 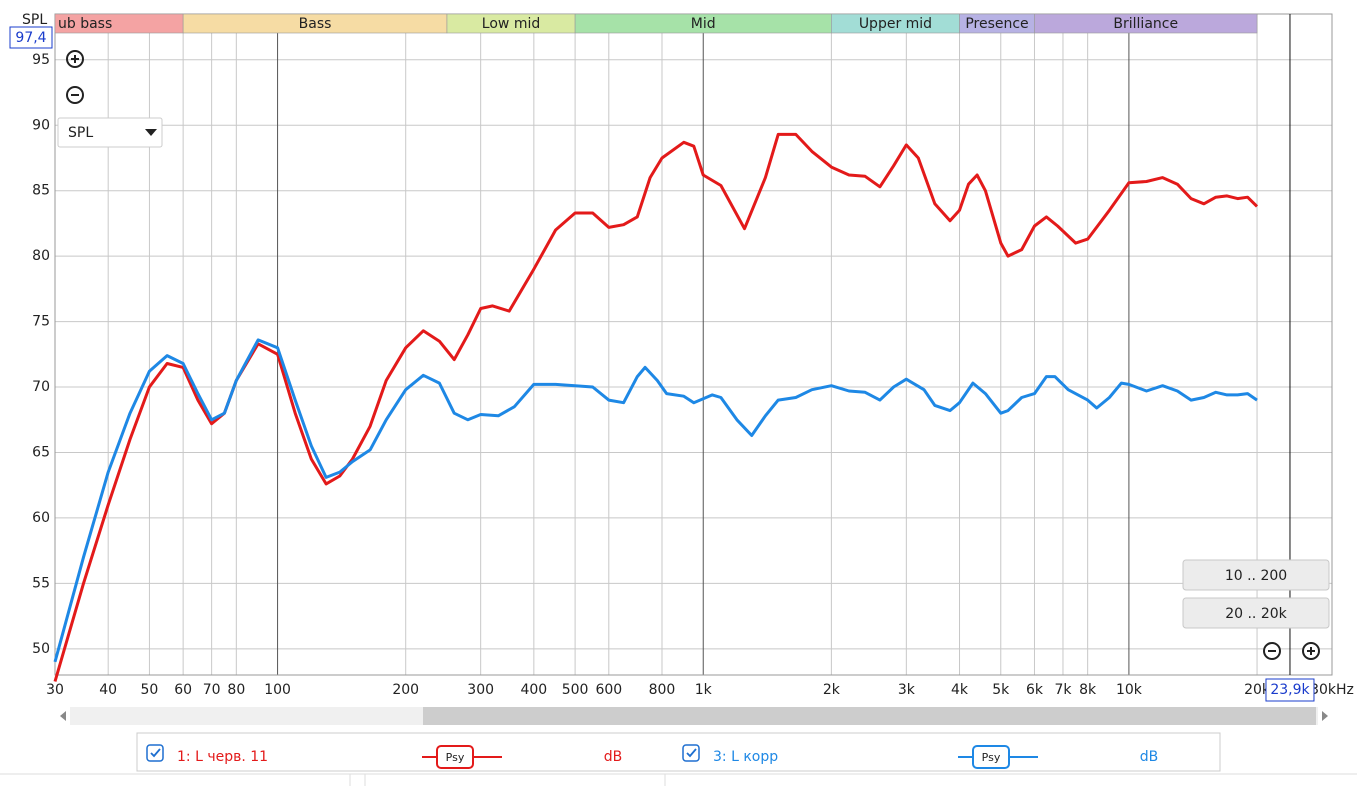 What do you see at coordinates (41, 387) in the screenshot?
I see `y-tick-label: 70` at bounding box center [41, 387].